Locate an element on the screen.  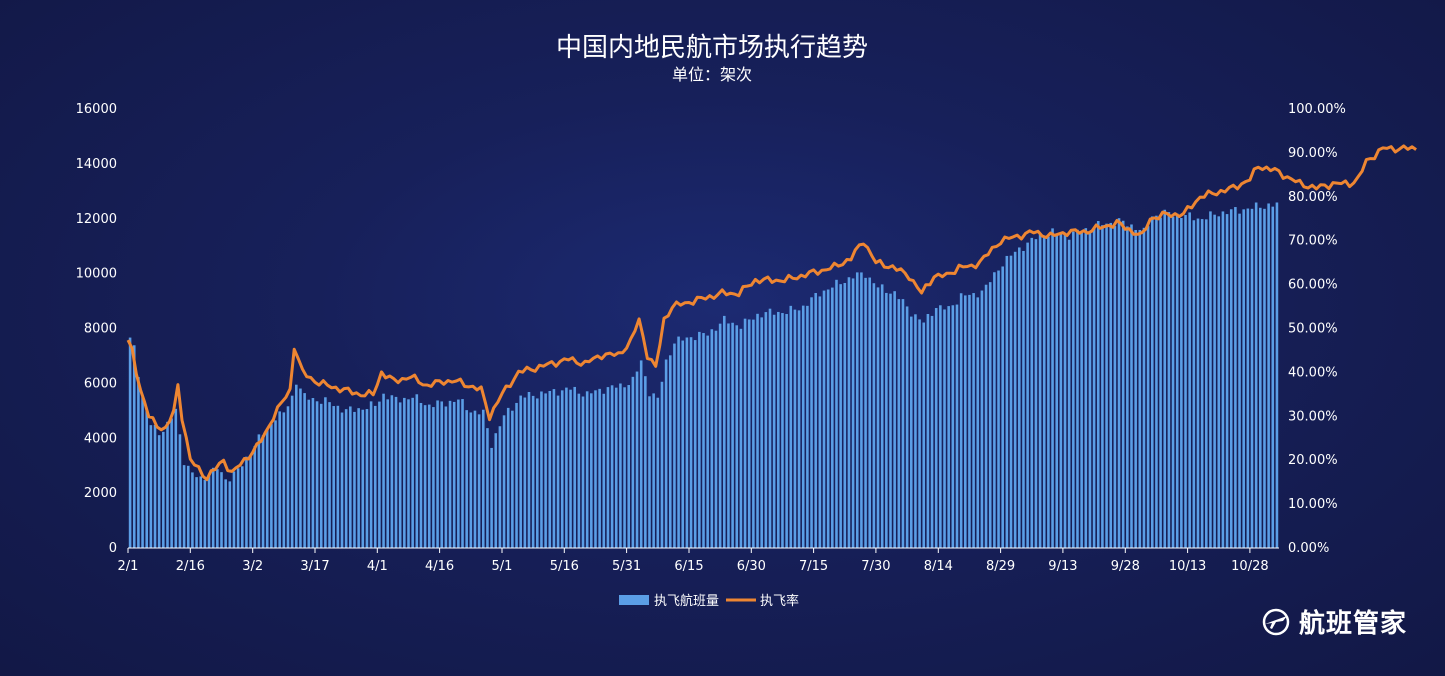
x-tick-label: 3/17 is located at coordinates (314, 566).